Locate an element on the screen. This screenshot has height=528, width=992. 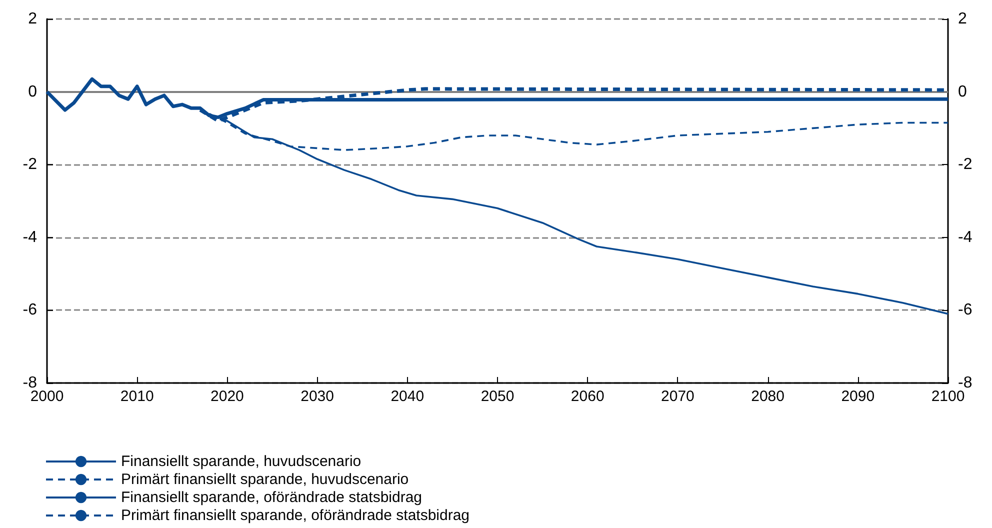
legend-label: Primärt finansiellt sparande, huvudscenario is located at coordinates (265, 479).